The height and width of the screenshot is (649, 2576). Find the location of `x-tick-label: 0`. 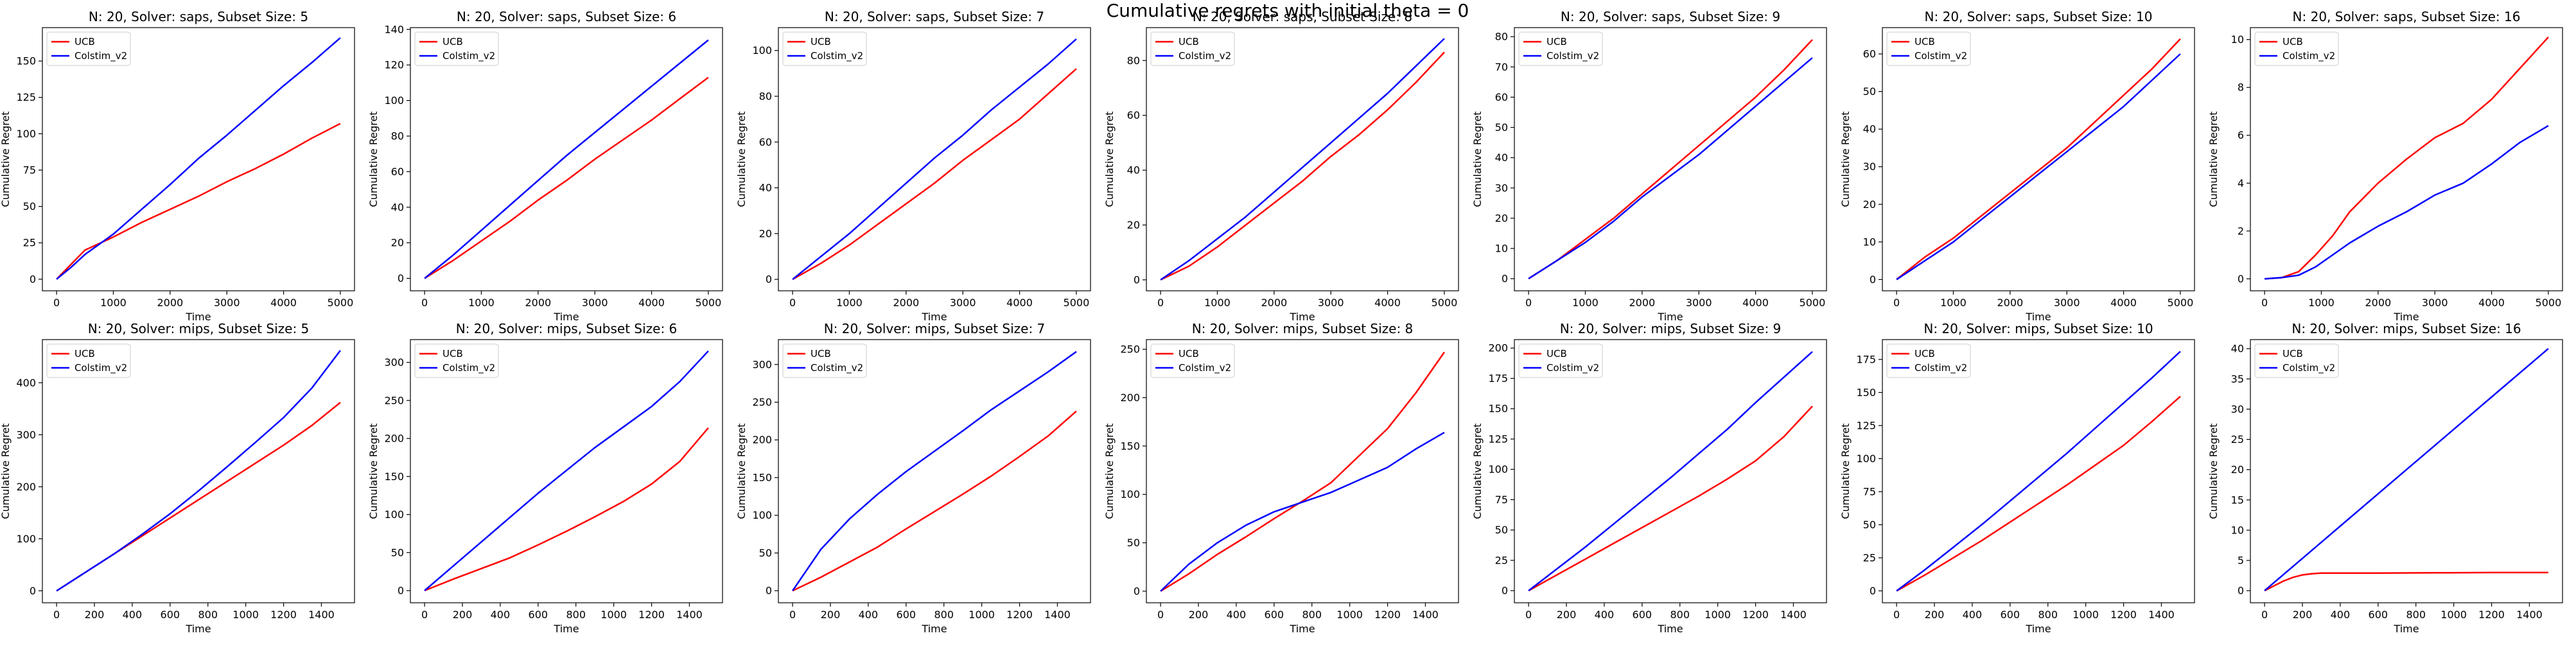

x-tick-label: 0 is located at coordinates (56, 615).